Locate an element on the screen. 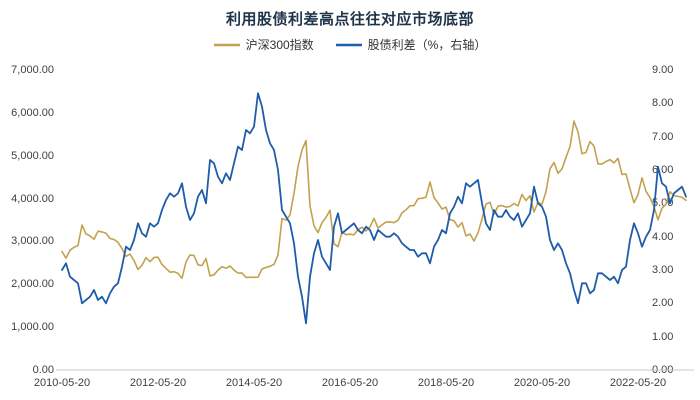 This screenshot has height=400, width=700. y-axis-left-tick: 3,000.00 is located at coordinates (32, 241).